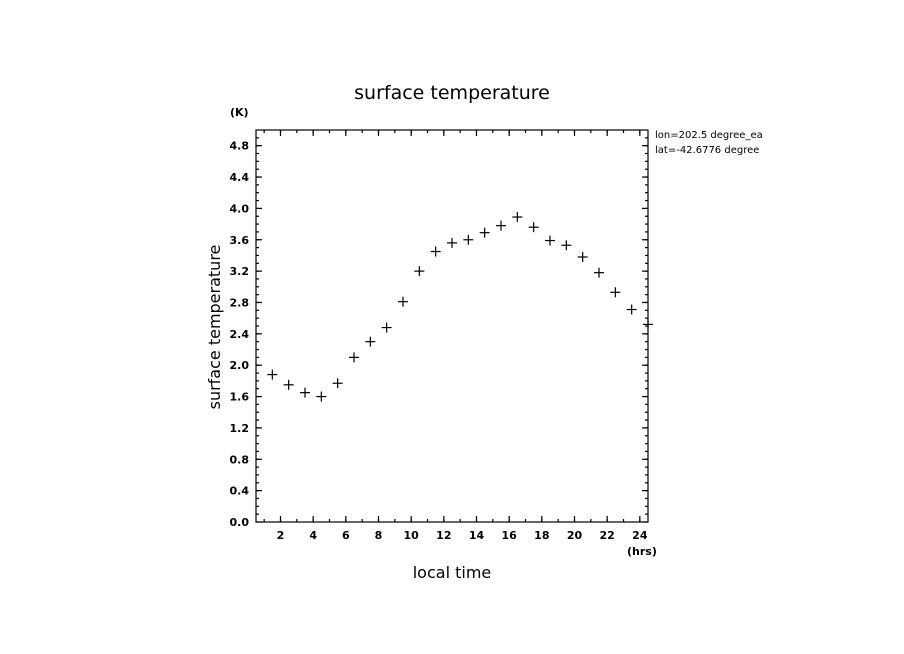  Describe the element at coordinates (575, 535) in the screenshot. I see `x-tick-label: 20` at that location.